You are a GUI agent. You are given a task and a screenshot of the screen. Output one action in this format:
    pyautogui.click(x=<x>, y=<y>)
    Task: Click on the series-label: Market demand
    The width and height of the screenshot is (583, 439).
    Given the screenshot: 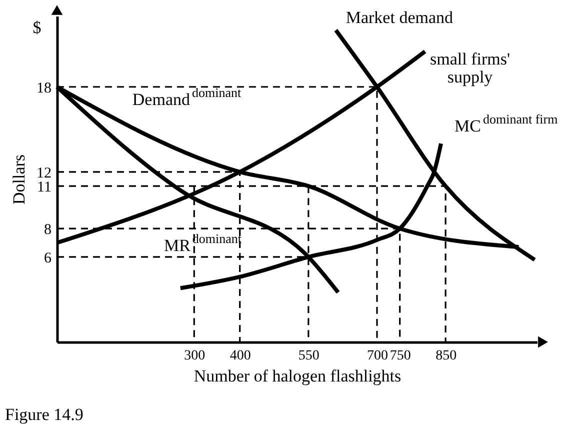 What is the action you would take?
    pyautogui.click(x=400, y=18)
    